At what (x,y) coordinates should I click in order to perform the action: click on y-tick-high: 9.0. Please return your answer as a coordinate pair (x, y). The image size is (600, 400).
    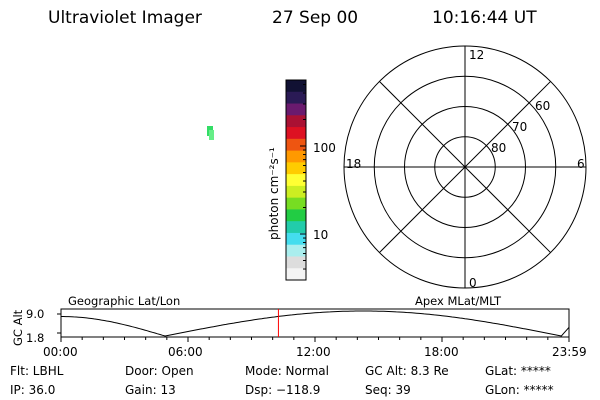
    Looking at the image, I should click on (35, 314).